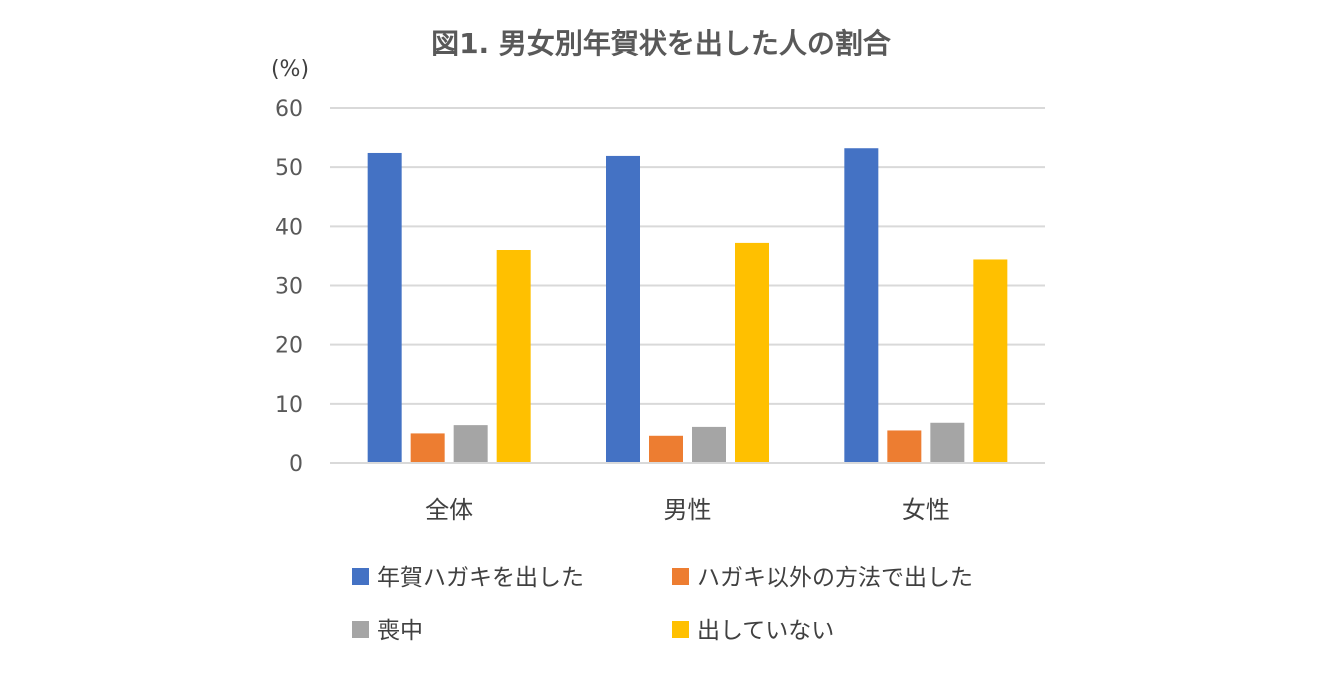 The image size is (1323, 676). What do you see at coordinates (400, 631) in the screenshot?
I see `legend-label: 喪中` at bounding box center [400, 631].